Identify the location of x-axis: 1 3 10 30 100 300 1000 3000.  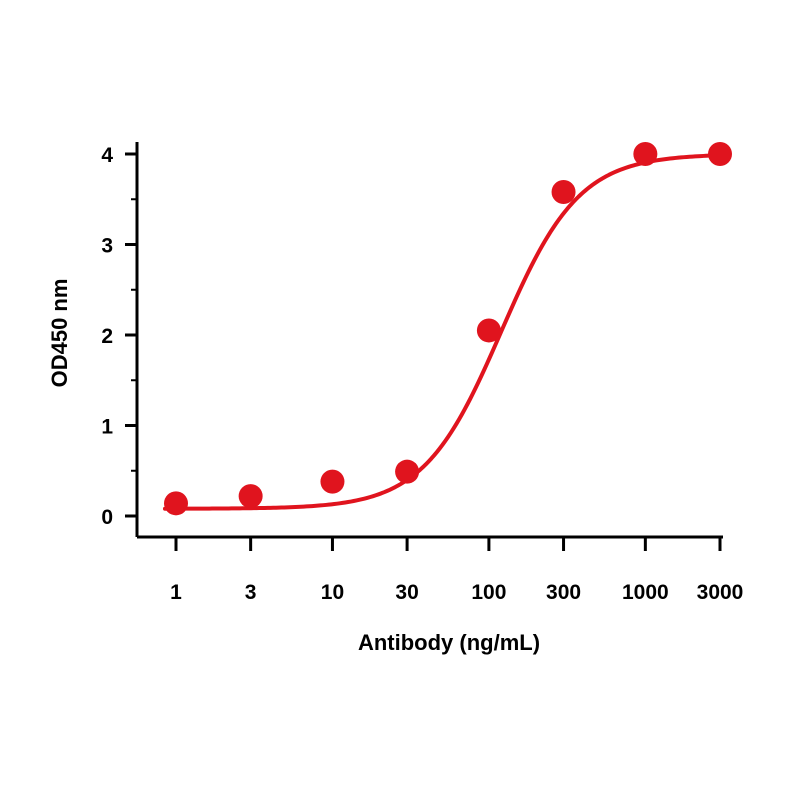
(440, 569).